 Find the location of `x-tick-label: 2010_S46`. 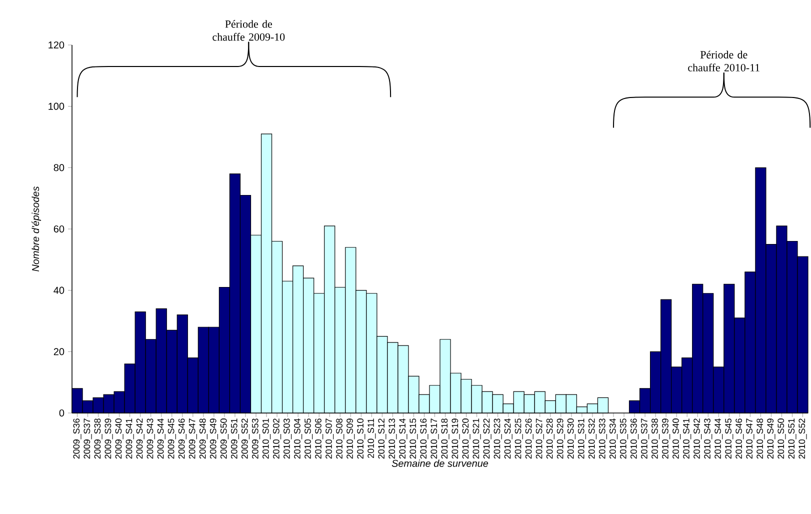

x-tick-label: 2010_S46 is located at coordinates (740, 438).